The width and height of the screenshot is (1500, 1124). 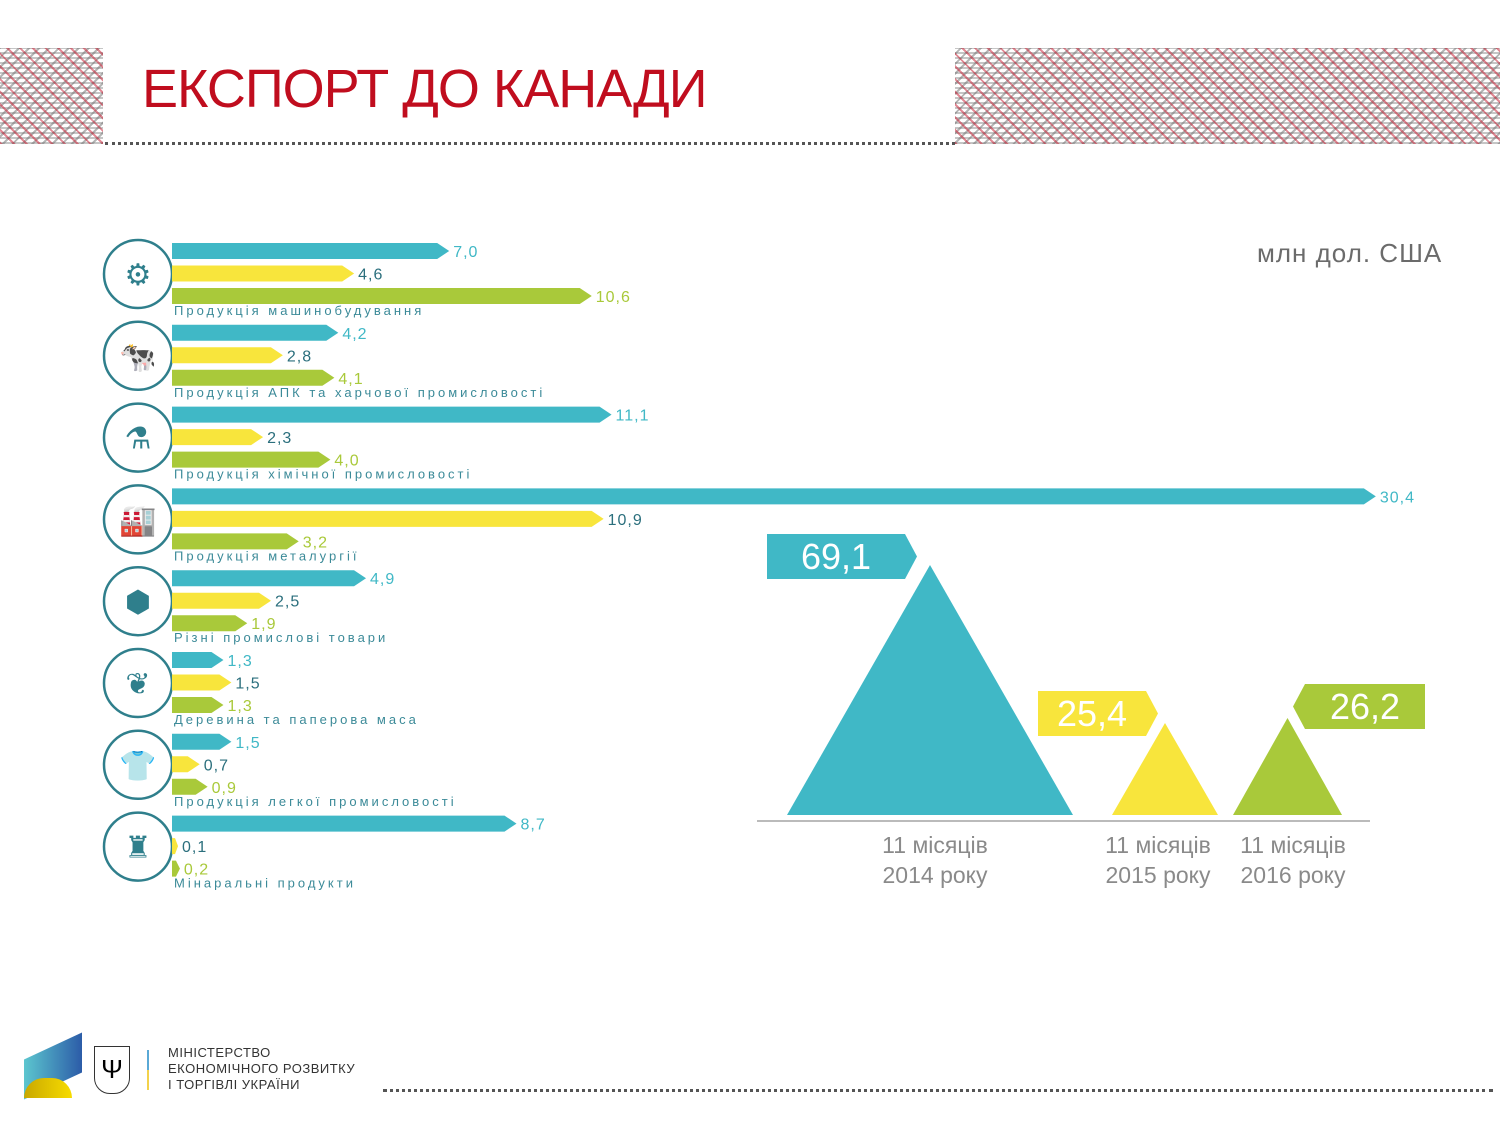 I want to click on factory-icon: 🏭, so click(x=137, y=520).